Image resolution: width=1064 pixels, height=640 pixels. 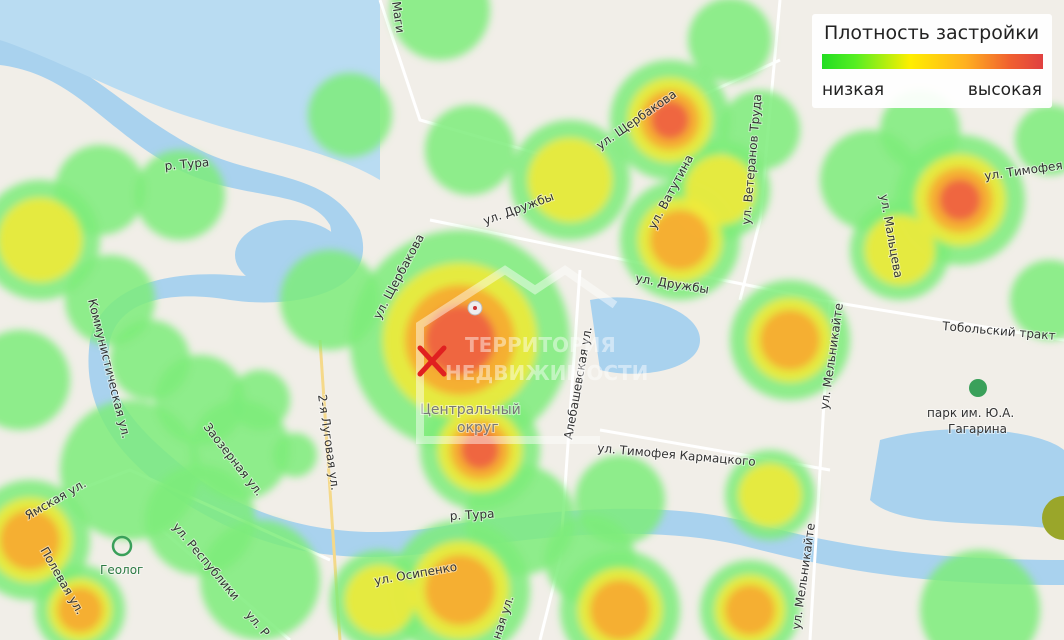 What do you see at coordinates (328, 442) in the screenshot?
I see `street-label: 2-я Луговая ул.` at bounding box center [328, 442].